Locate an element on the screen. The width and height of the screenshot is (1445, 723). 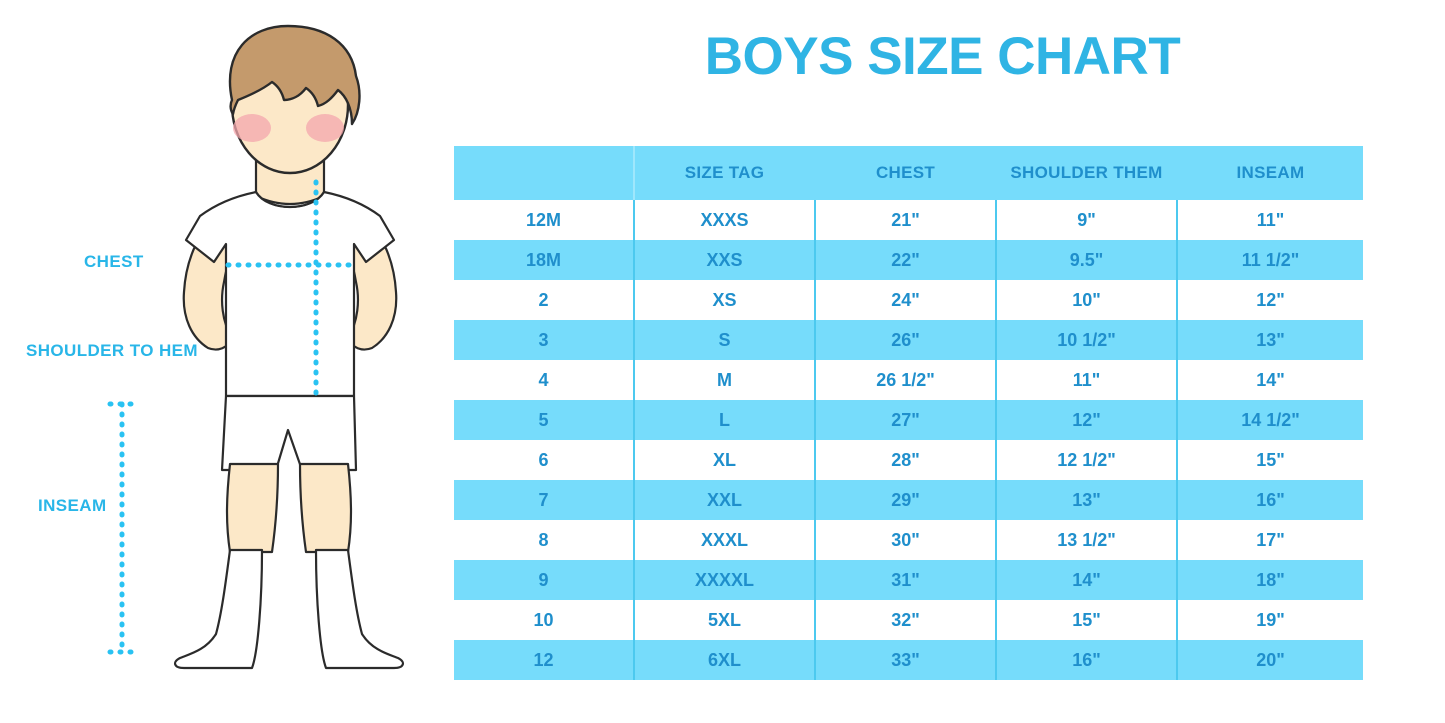
cell-shoulder: 11" is located at coordinates (1087, 380).